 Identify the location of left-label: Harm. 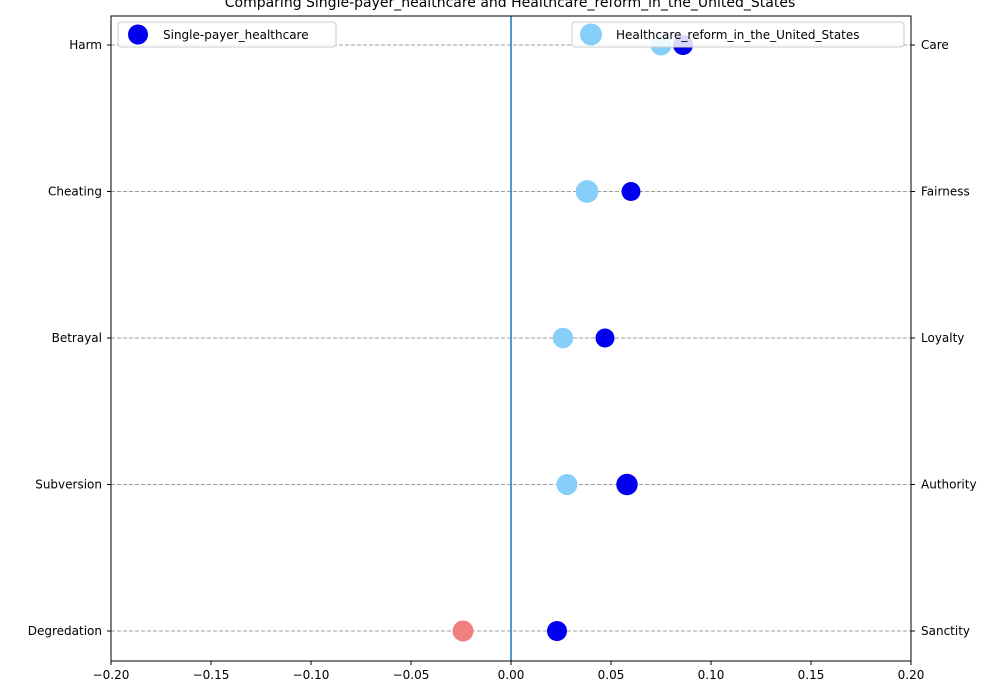
(85, 45).